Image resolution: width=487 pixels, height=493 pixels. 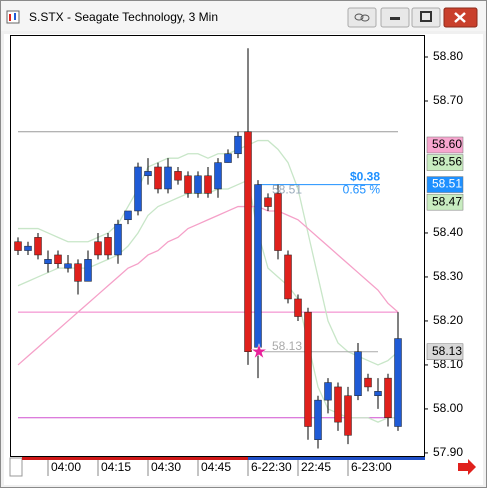 What do you see at coordinates (66, 467) in the screenshot?
I see `x-tick-label: 04:00` at bounding box center [66, 467].